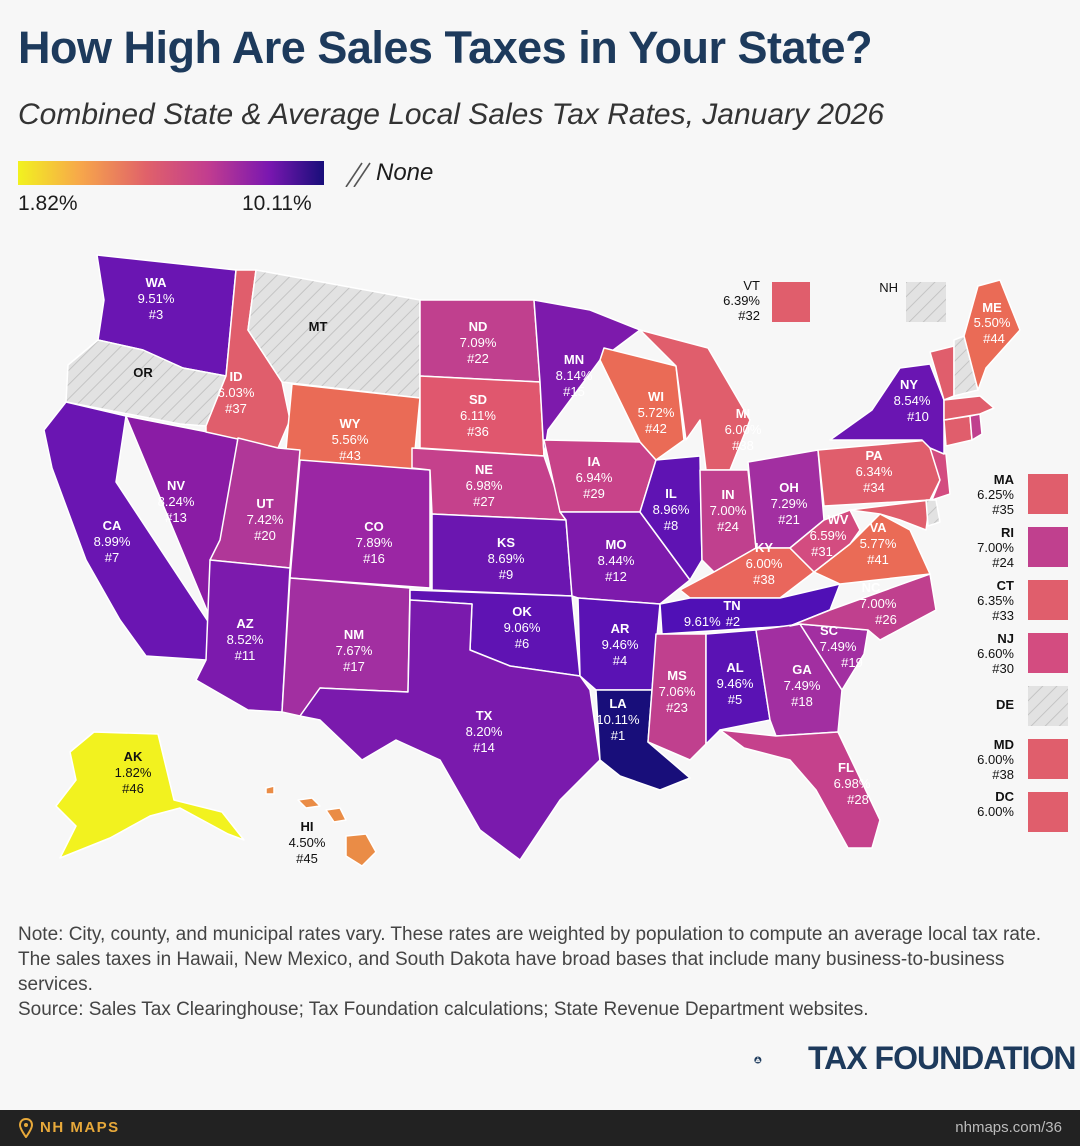 This screenshot has height=1146, width=1080. What do you see at coordinates (374, 558) in the screenshot?
I see `co-rank: #16` at bounding box center [374, 558].